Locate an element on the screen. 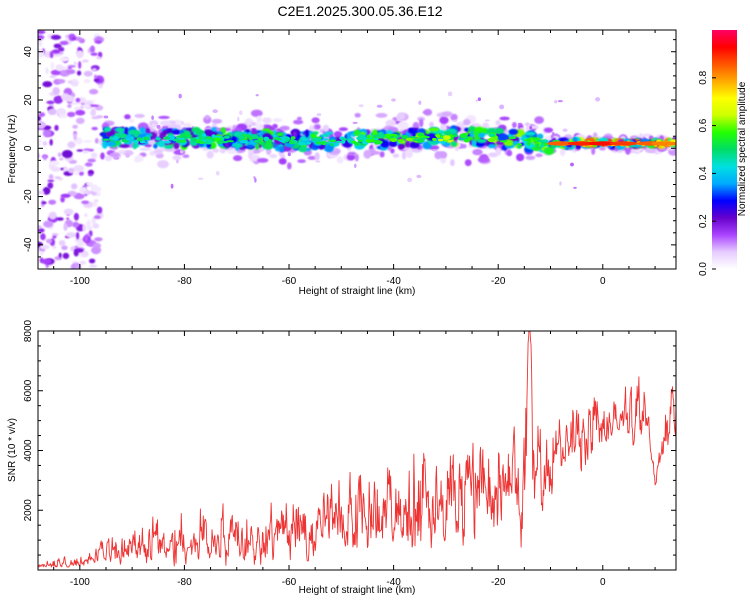  y-tick-label: 6000 is located at coordinates (28, 390).